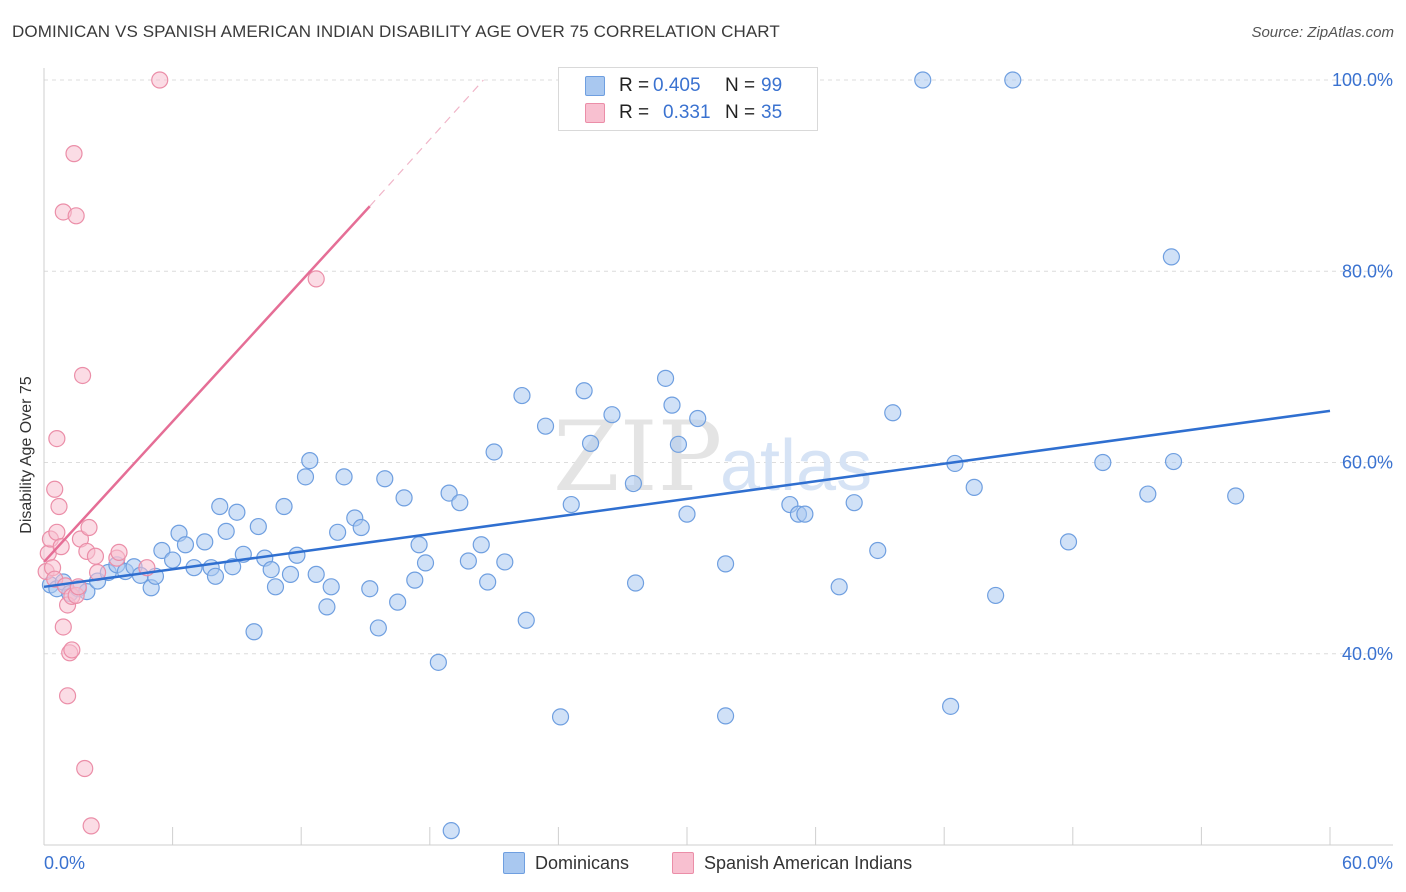 The image size is (1406, 892). I want to click on y-tick-label: 100.0%, so click(1362, 80).